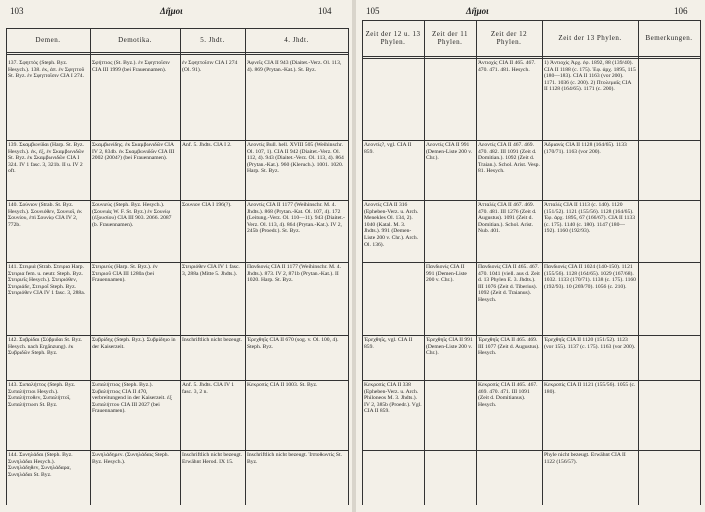 The image size is (705, 512). I want to click on column-header: 5. Jhdt., so click(212, 40).